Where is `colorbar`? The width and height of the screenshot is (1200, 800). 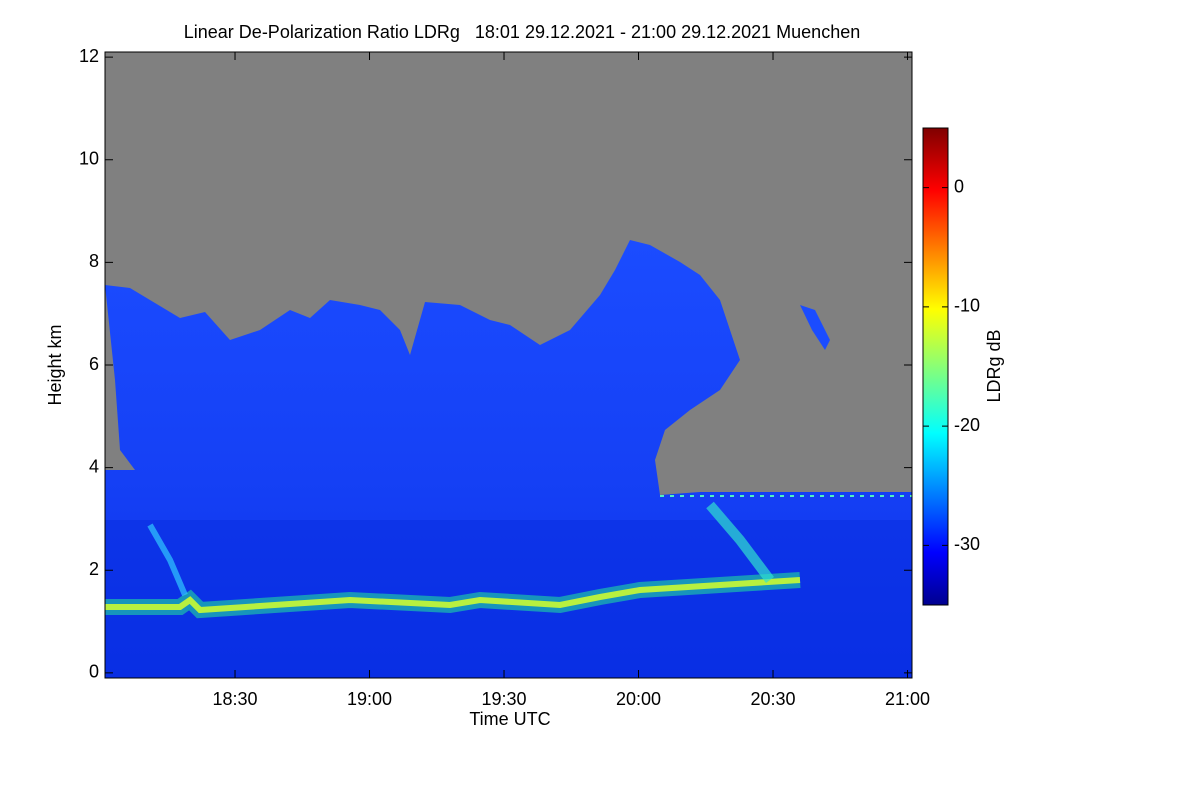 colorbar is located at coordinates (935, 366).